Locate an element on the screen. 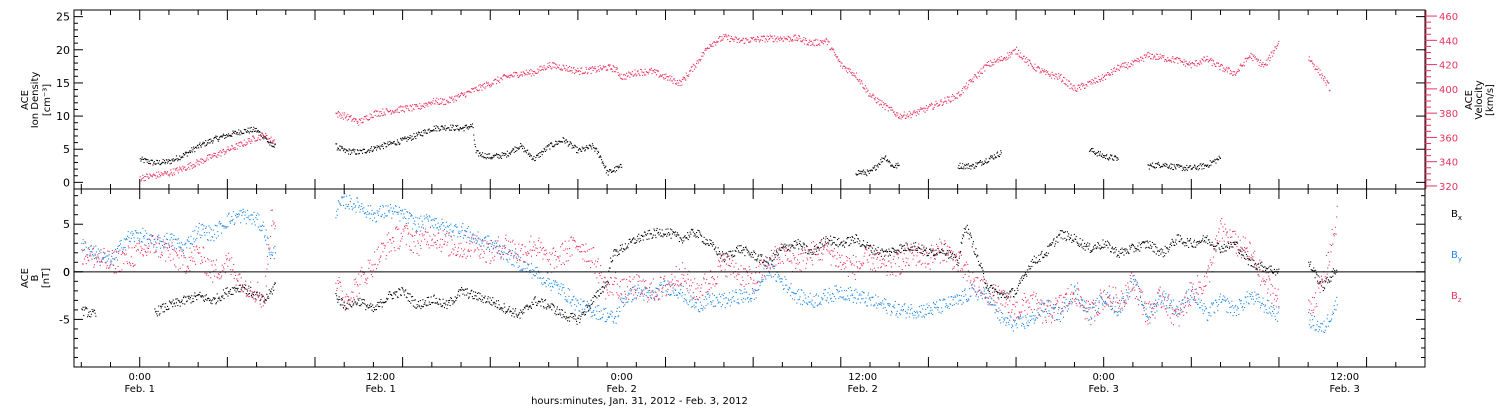 The image size is (1500, 410). b-tick-label: -5 is located at coordinates (64, 319).